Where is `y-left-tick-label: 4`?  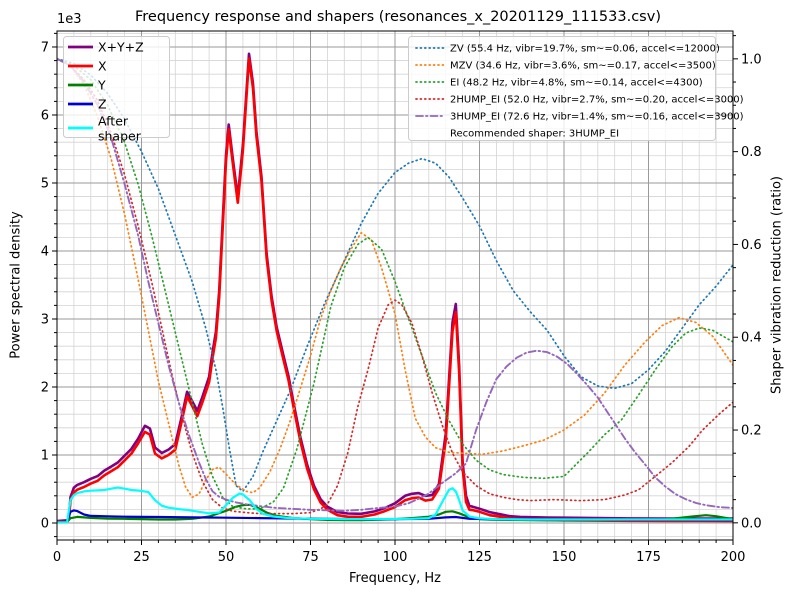
y-left-tick-label: 4 is located at coordinates (45, 251).